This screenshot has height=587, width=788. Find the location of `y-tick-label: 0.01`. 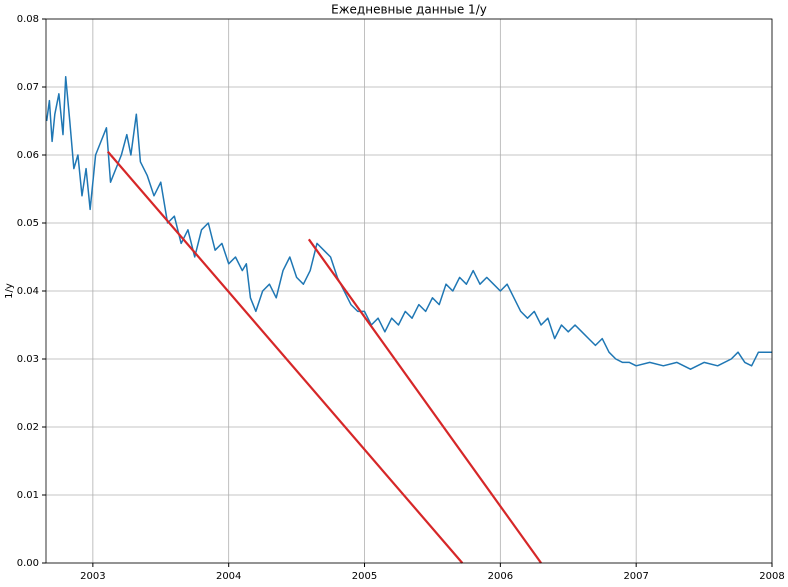

y-tick-label: 0.01 is located at coordinates (28, 495).